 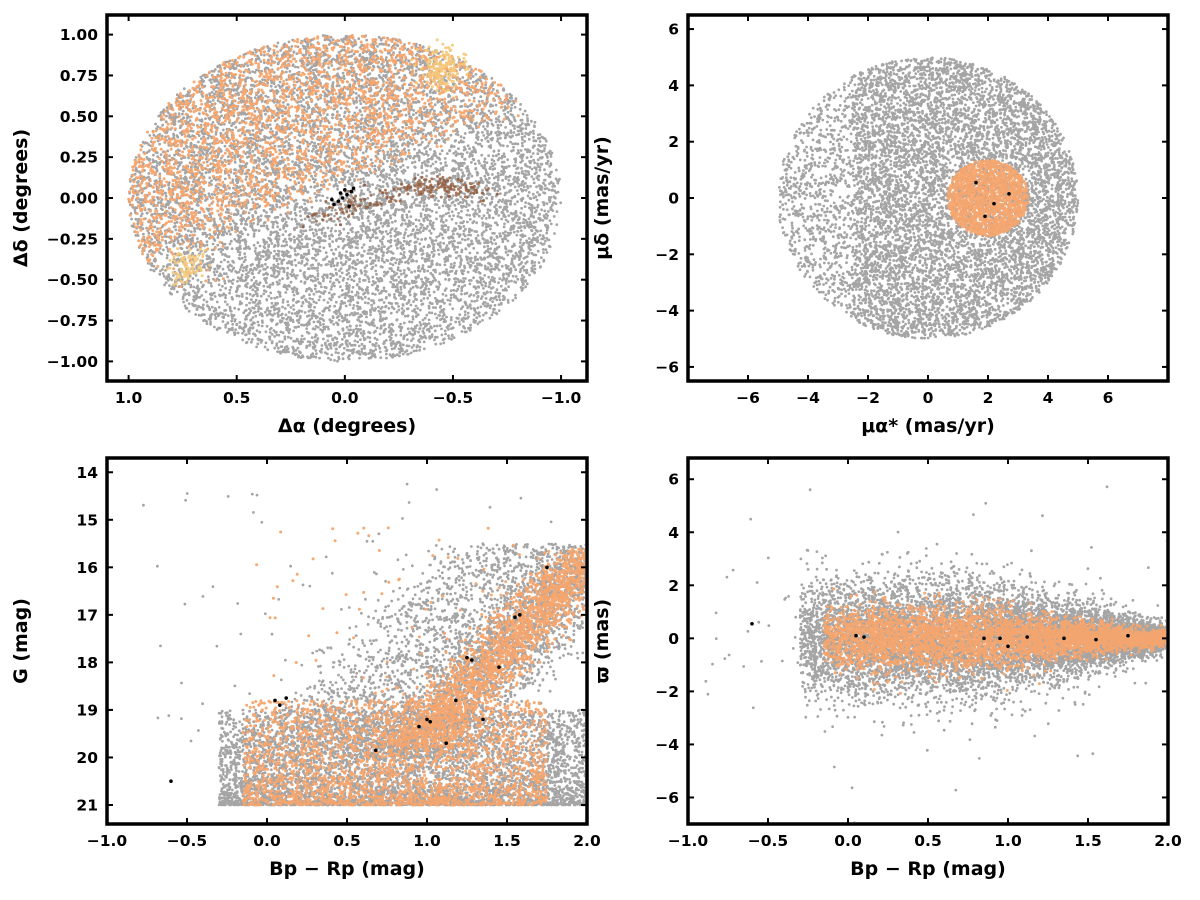 What do you see at coordinates (236, 398) in the screenshot?
I see `sky-xtick-label: 0.5` at bounding box center [236, 398].